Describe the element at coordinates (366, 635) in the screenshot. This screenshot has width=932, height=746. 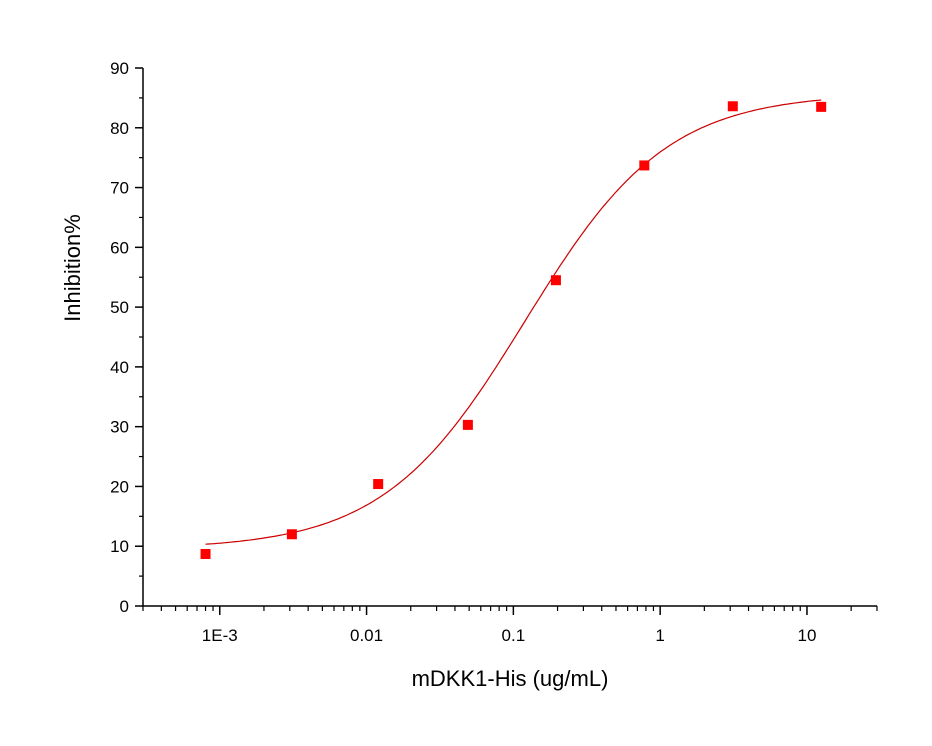
I see `x-tick-label: 0.01` at that location.